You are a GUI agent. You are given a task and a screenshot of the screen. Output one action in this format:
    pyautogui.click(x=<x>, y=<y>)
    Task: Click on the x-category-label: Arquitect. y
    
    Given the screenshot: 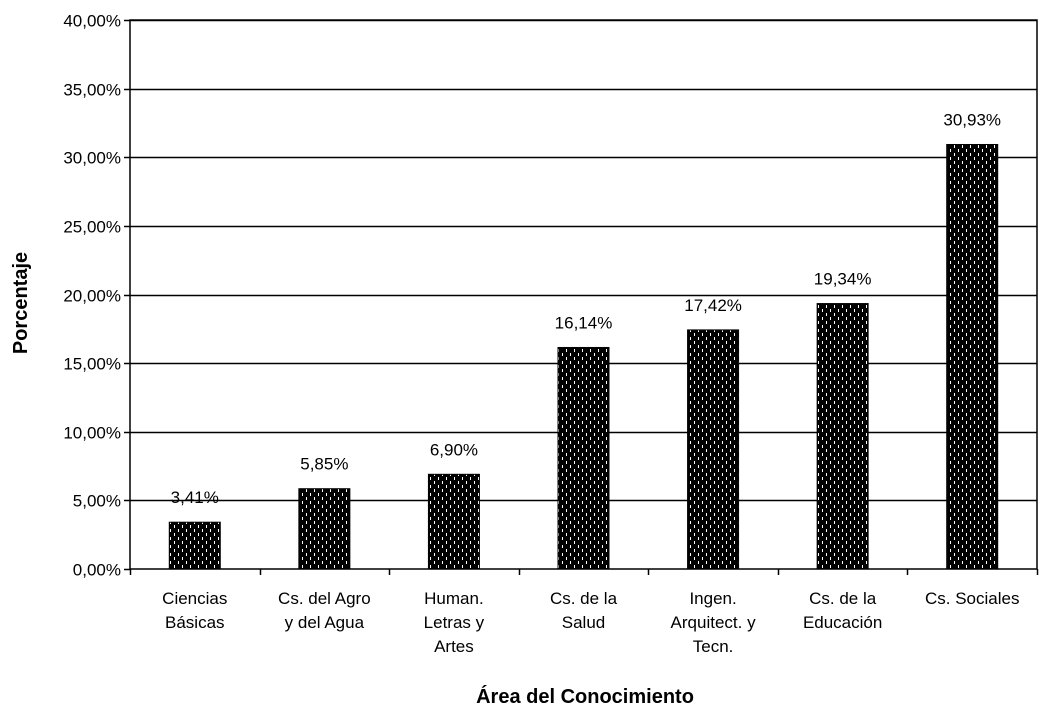 What is the action you would take?
    pyautogui.click(x=714, y=622)
    